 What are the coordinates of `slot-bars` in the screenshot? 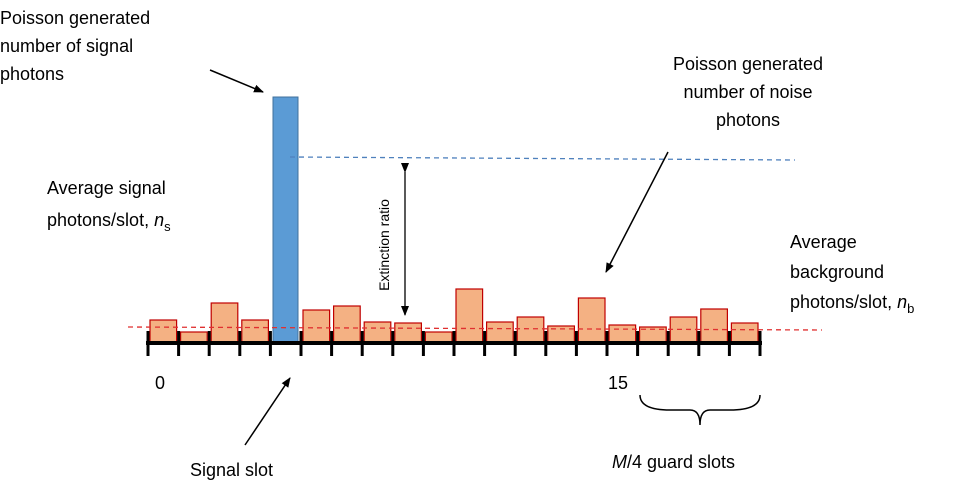 It's located at (454, 316).